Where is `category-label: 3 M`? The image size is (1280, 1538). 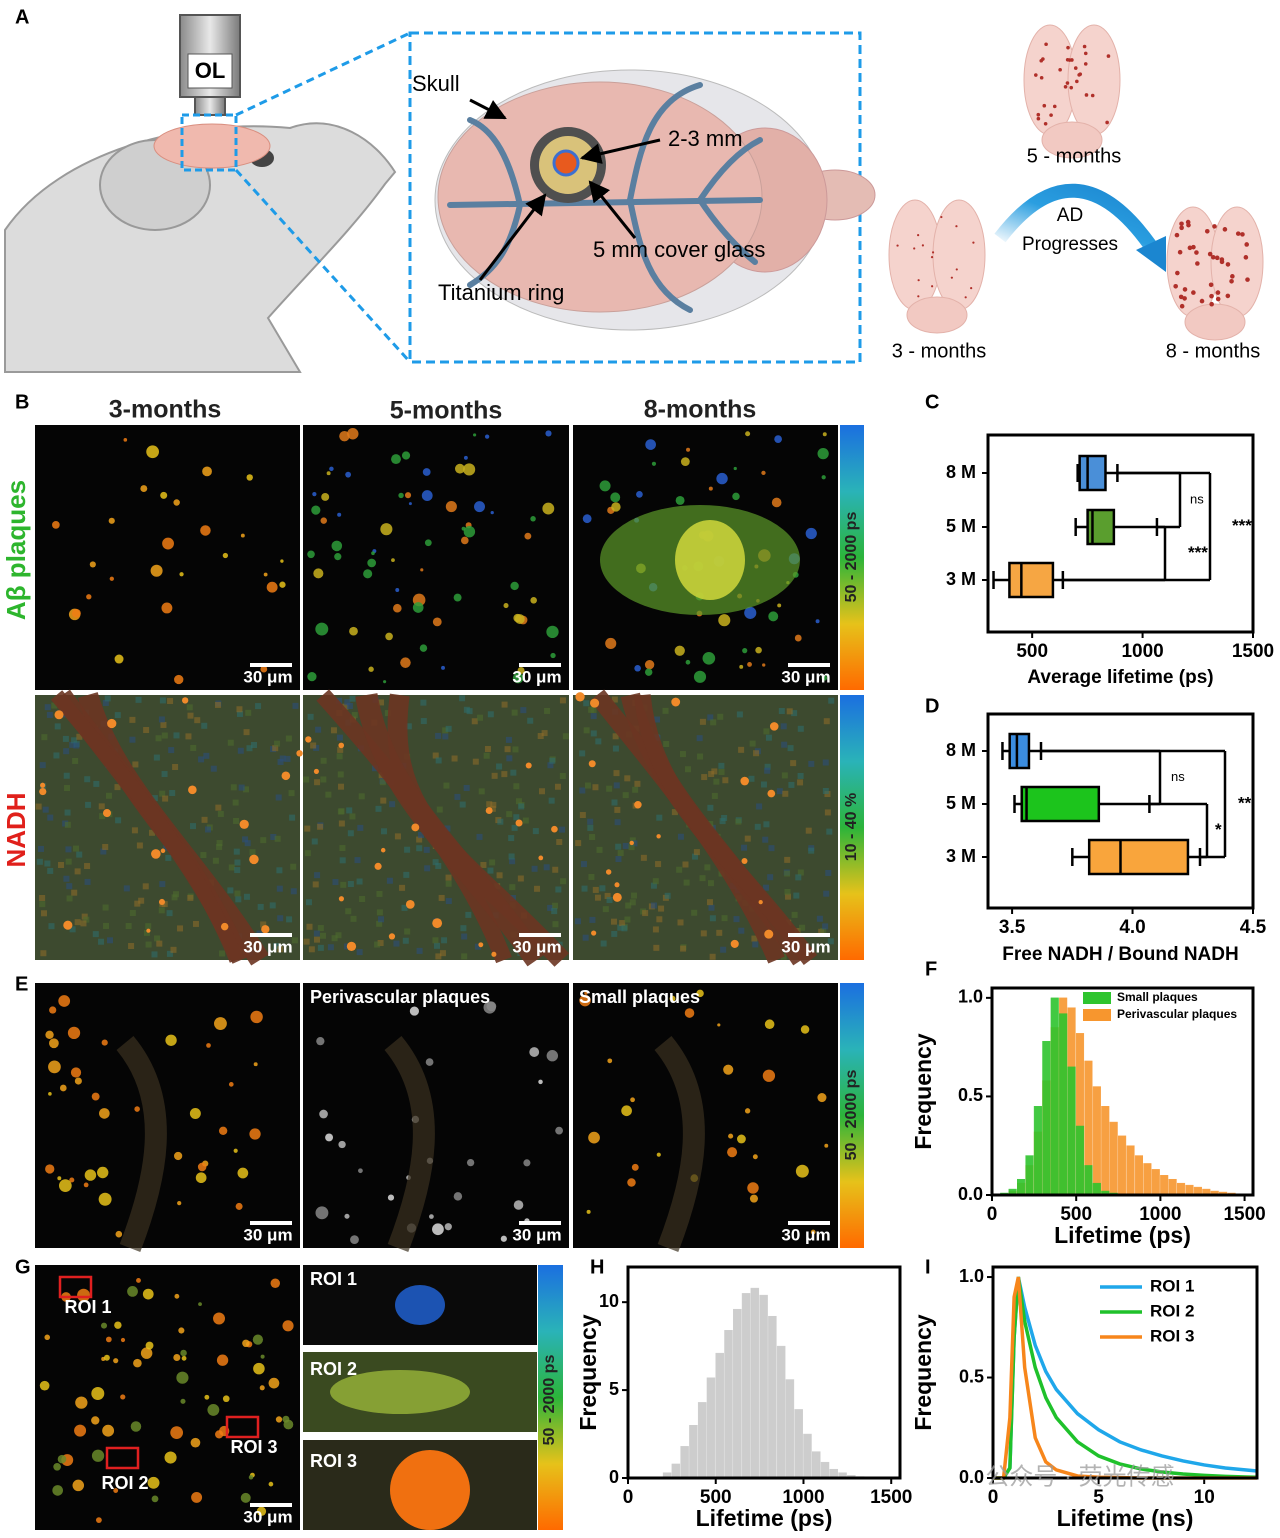 category-label: 3 M is located at coordinates (961, 856).